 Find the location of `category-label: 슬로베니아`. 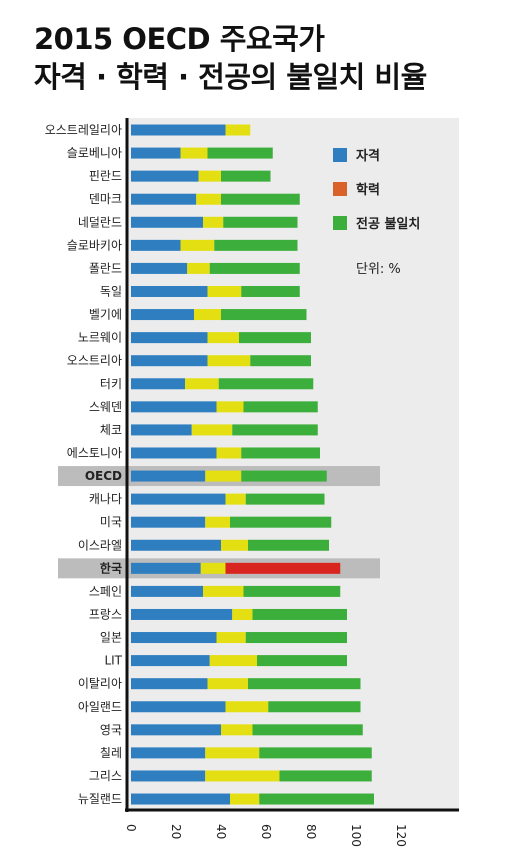

category-label: 슬로베니아 is located at coordinates (94, 153).